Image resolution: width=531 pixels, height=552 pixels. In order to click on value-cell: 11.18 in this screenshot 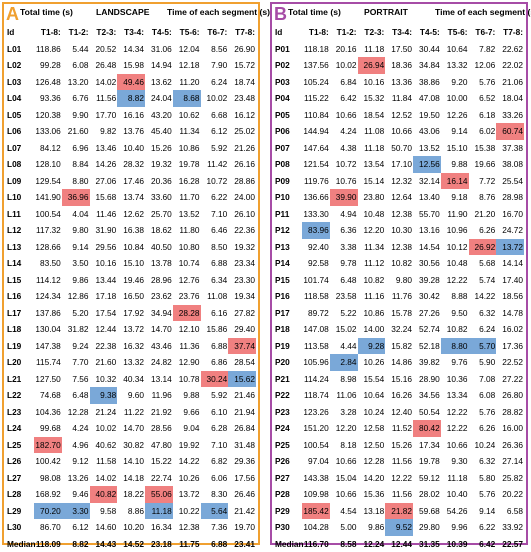, I will do `click(159, 511)`.